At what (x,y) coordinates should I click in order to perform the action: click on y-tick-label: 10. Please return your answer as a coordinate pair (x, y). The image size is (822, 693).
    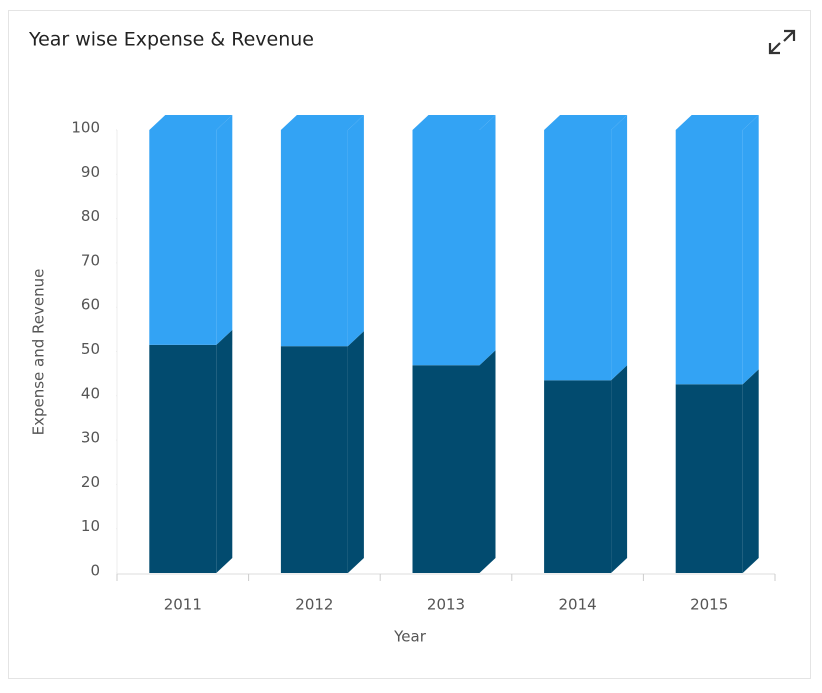
    Looking at the image, I should click on (90, 526).